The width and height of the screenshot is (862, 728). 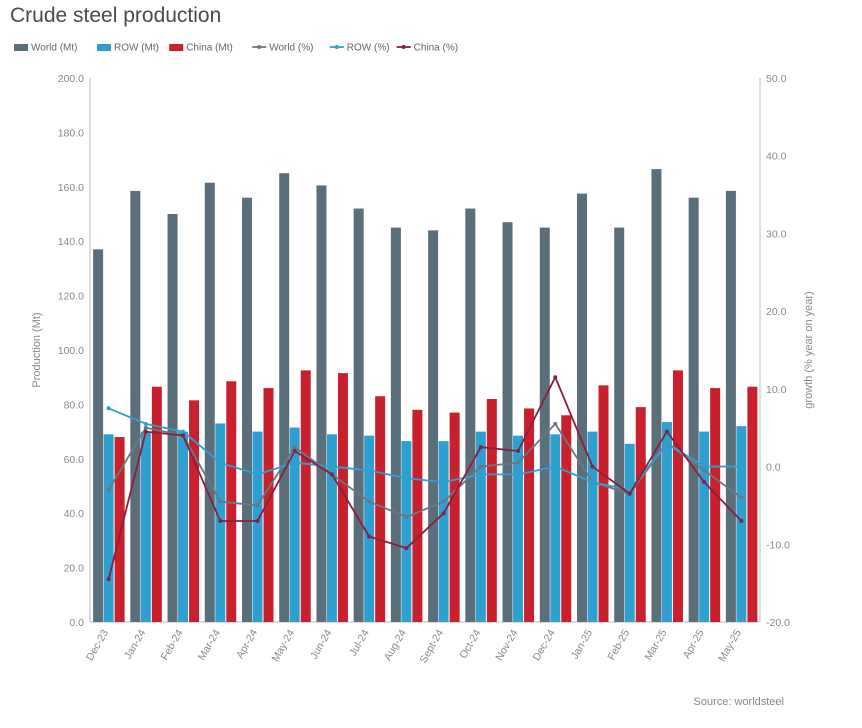 What do you see at coordinates (71, 133) in the screenshot?
I see `y-tick-label: 180.0` at bounding box center [71, 133].